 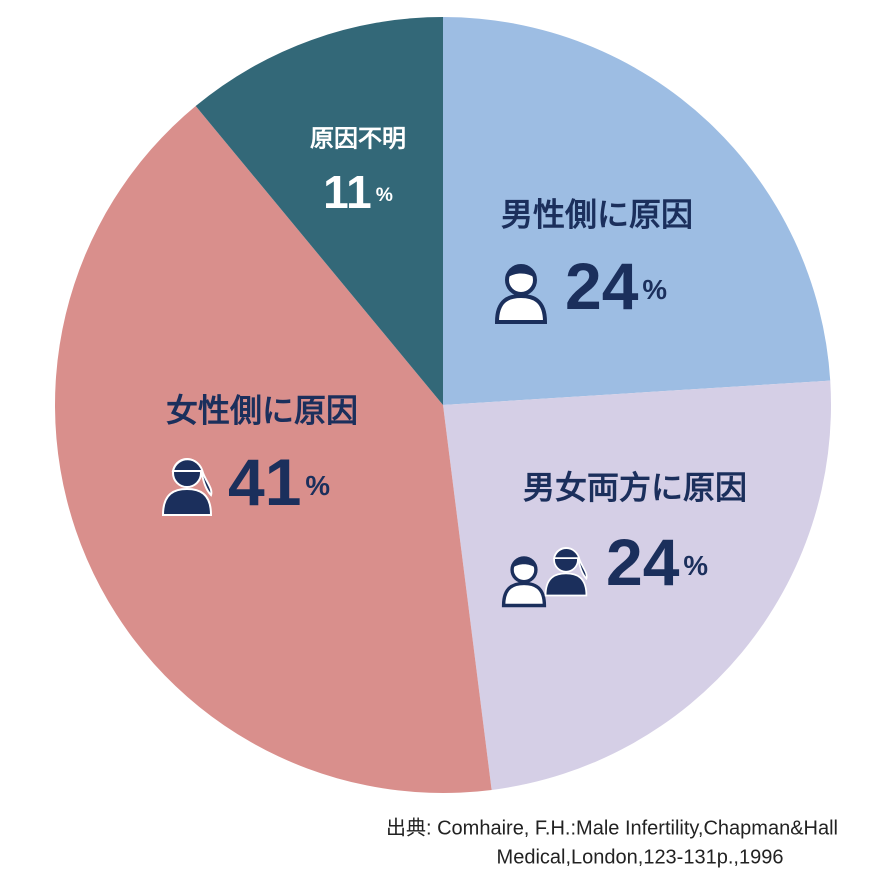 I want to click on value-label: 11%, so click(x=358, y=192).